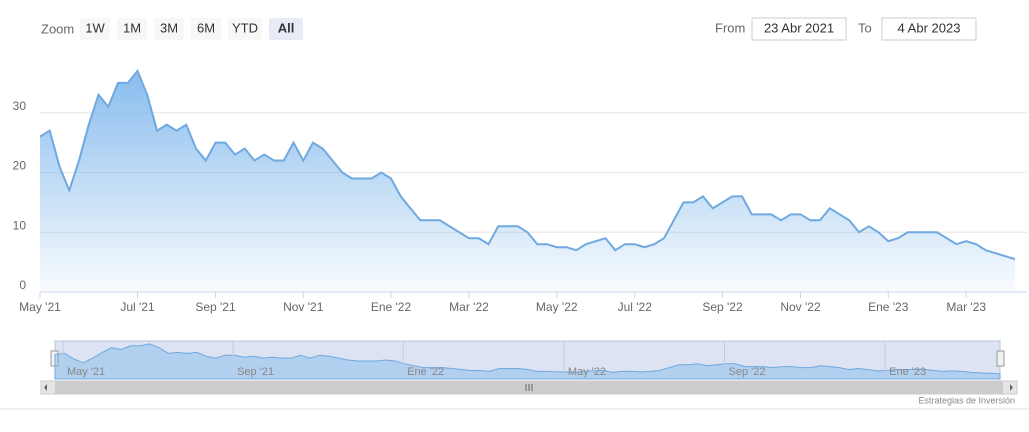  What do you see at coordinates (635, 307) in the screenshot?
I see `x-tick-label: Jul '22` at bounding box center [635, 307].